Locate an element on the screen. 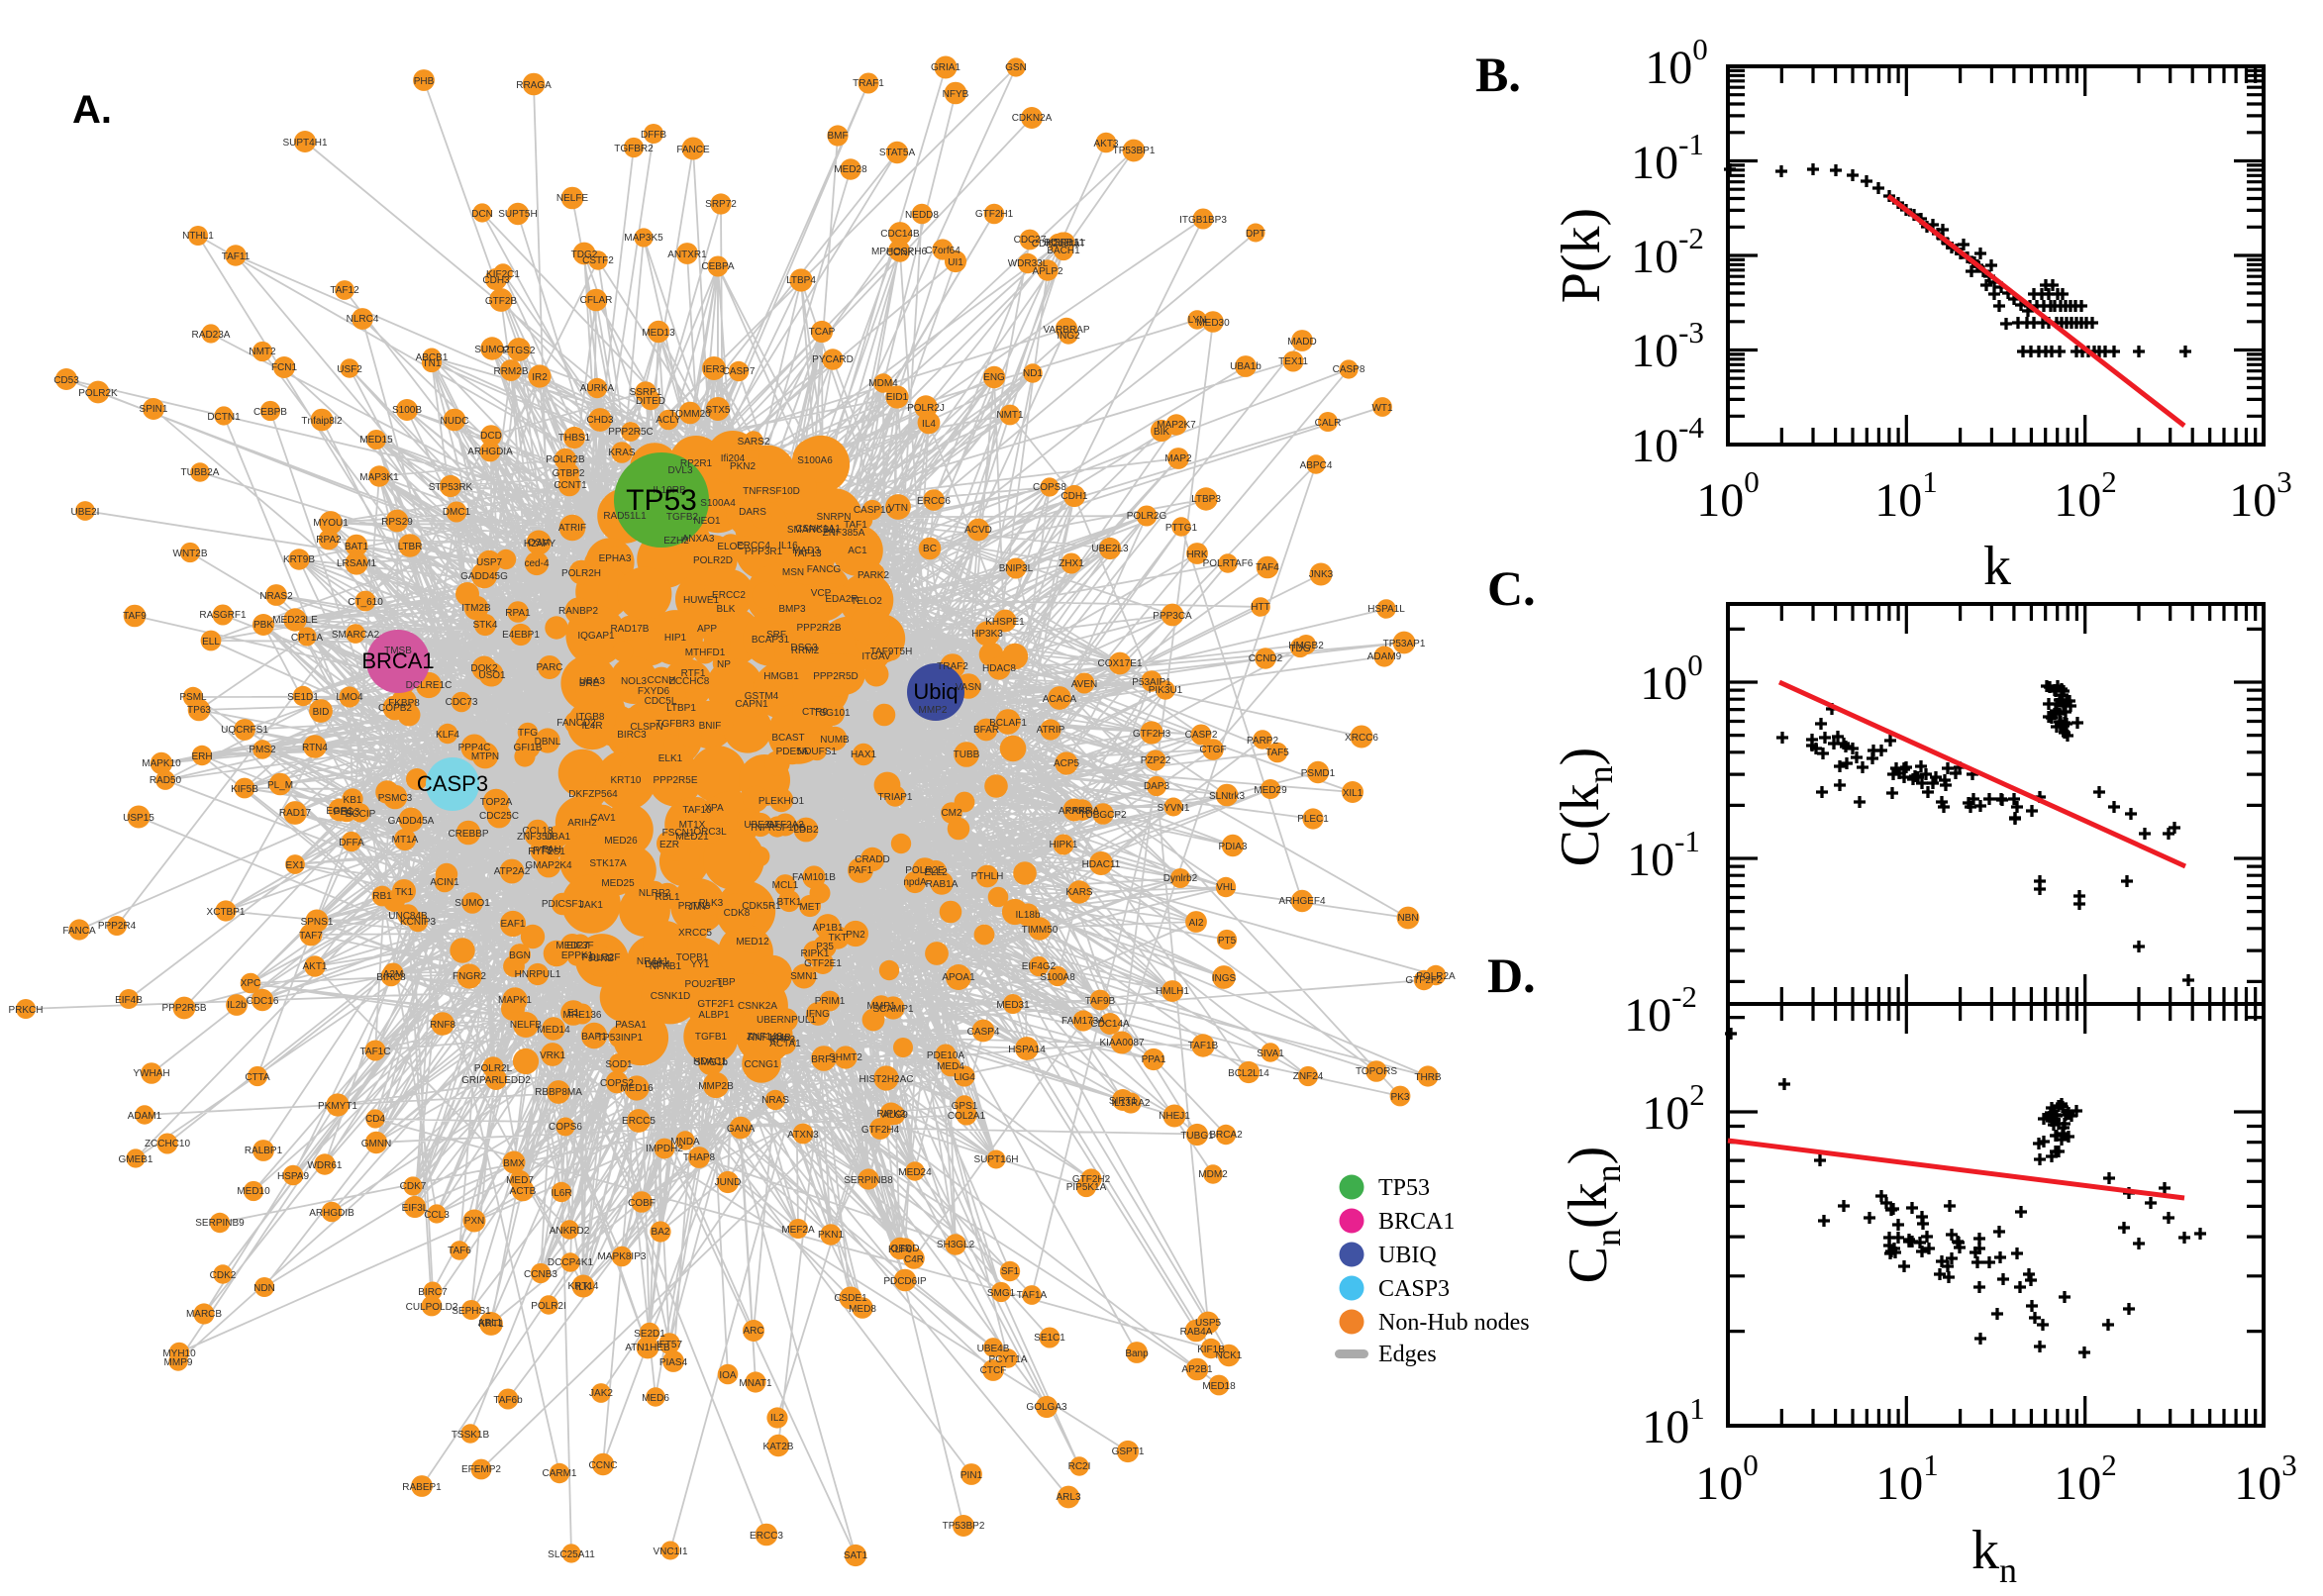  svg-text: PKMYT1 is located at coordinates (337, 1106).